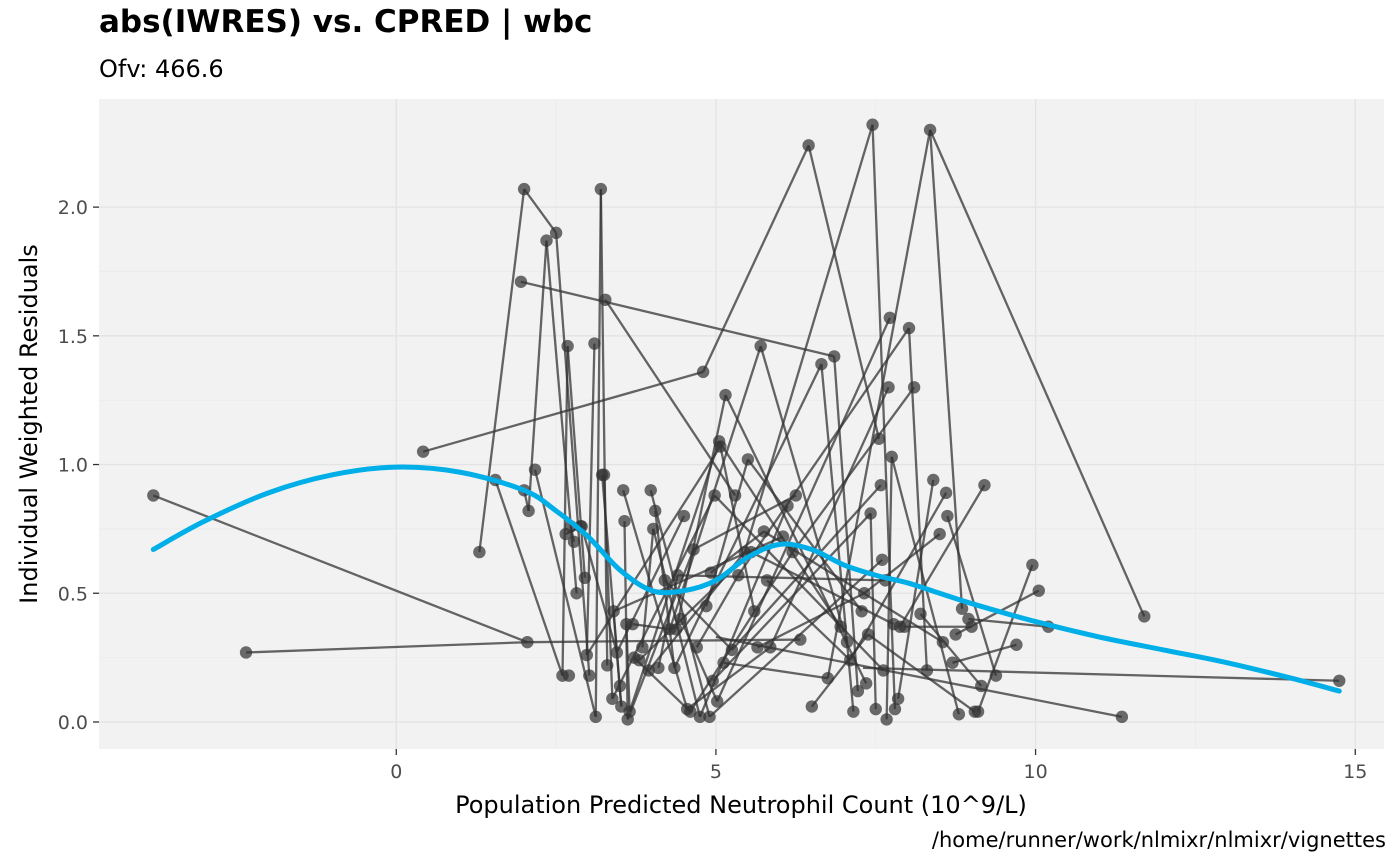 The image size is (1400, 865). Describe the element at coordinates (1355, 772) in the screenshot. I see `x-tick-label: 15` at that location.